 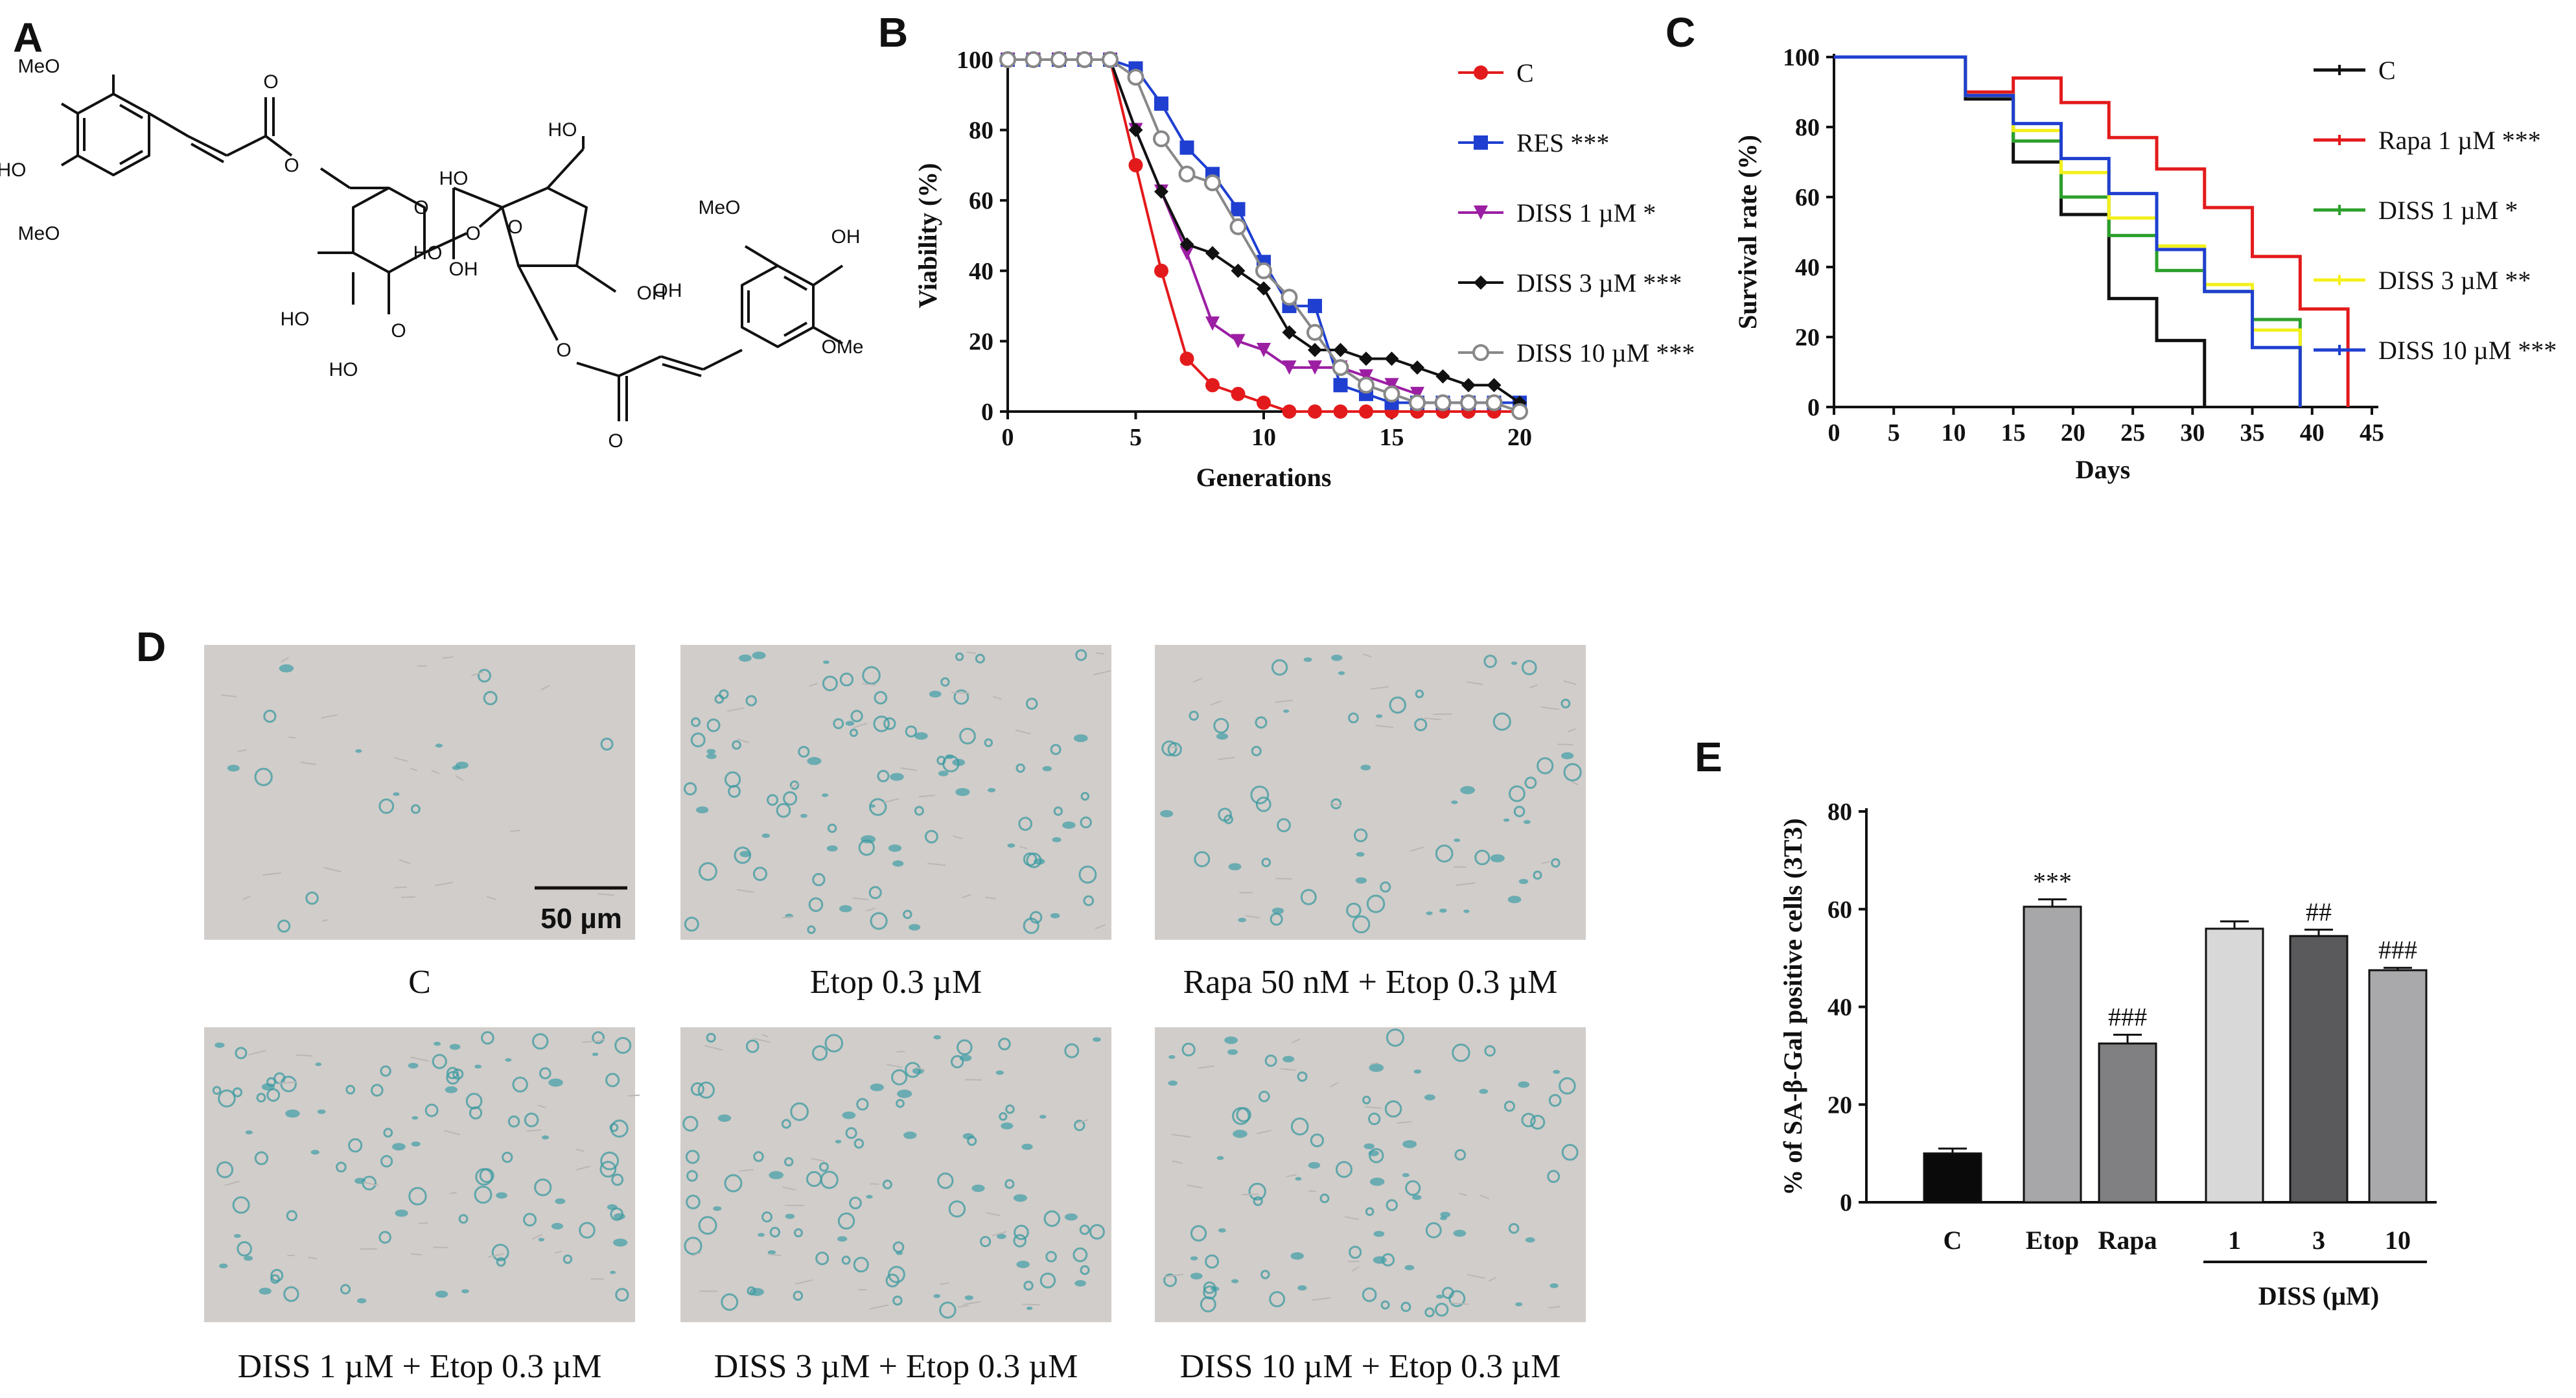 What do you see at coordinates (1680, 32) in the screenshot?
I see `panel-label-c: C` at bounding box center [1680, 32].